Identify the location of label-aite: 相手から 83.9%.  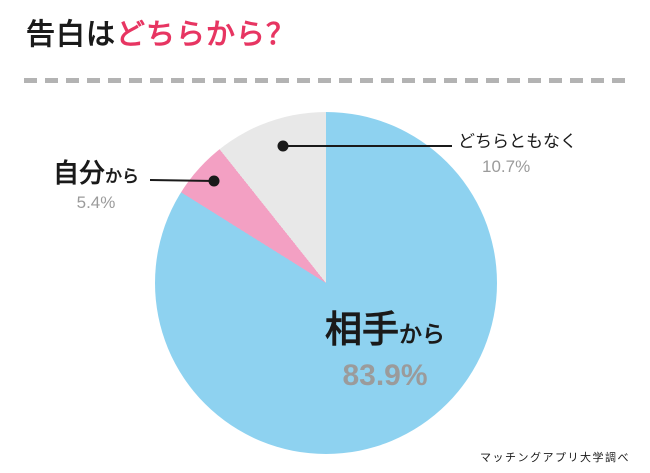
(385, 351).